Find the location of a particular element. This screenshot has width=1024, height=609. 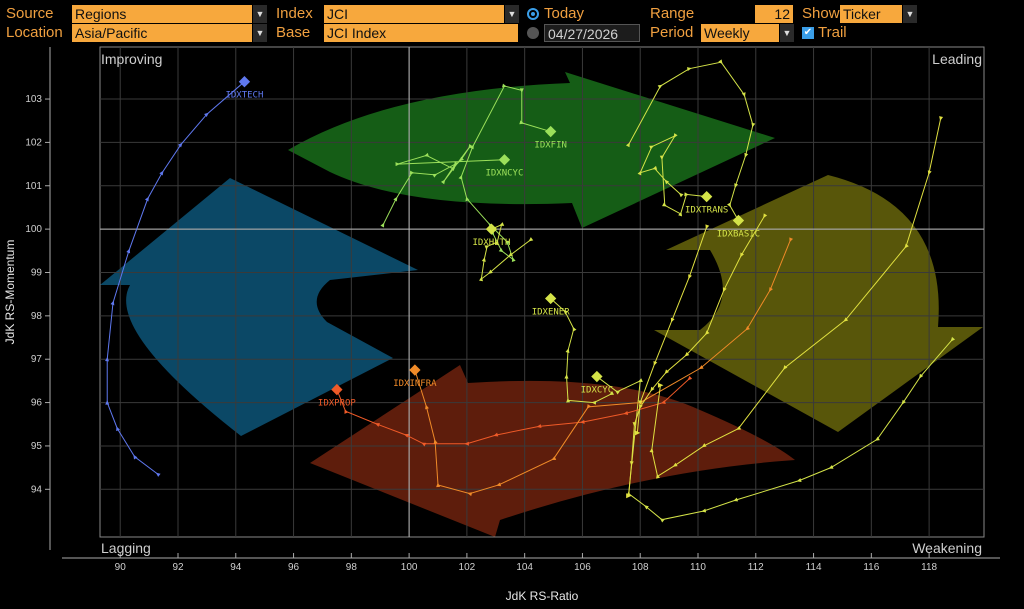

x-tick-label: 104 is located at coordinates (524, 567).